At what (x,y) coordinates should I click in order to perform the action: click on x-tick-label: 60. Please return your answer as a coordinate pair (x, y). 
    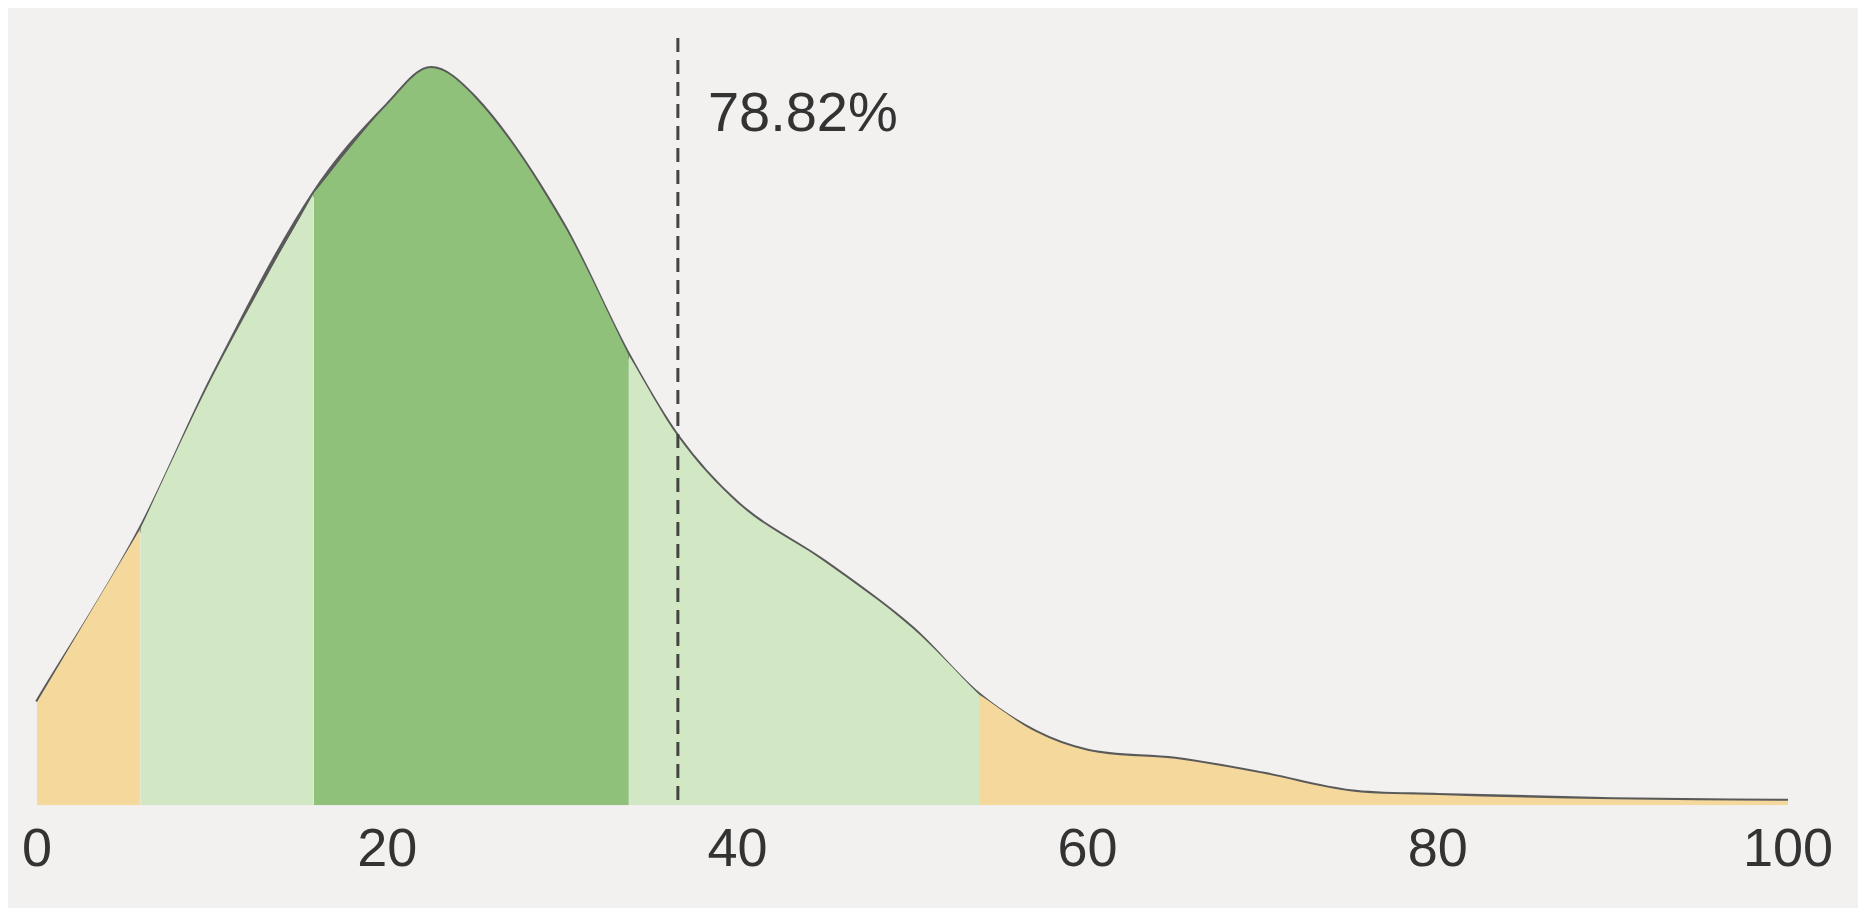
    Looking at the image, I should click on (1087, 847).